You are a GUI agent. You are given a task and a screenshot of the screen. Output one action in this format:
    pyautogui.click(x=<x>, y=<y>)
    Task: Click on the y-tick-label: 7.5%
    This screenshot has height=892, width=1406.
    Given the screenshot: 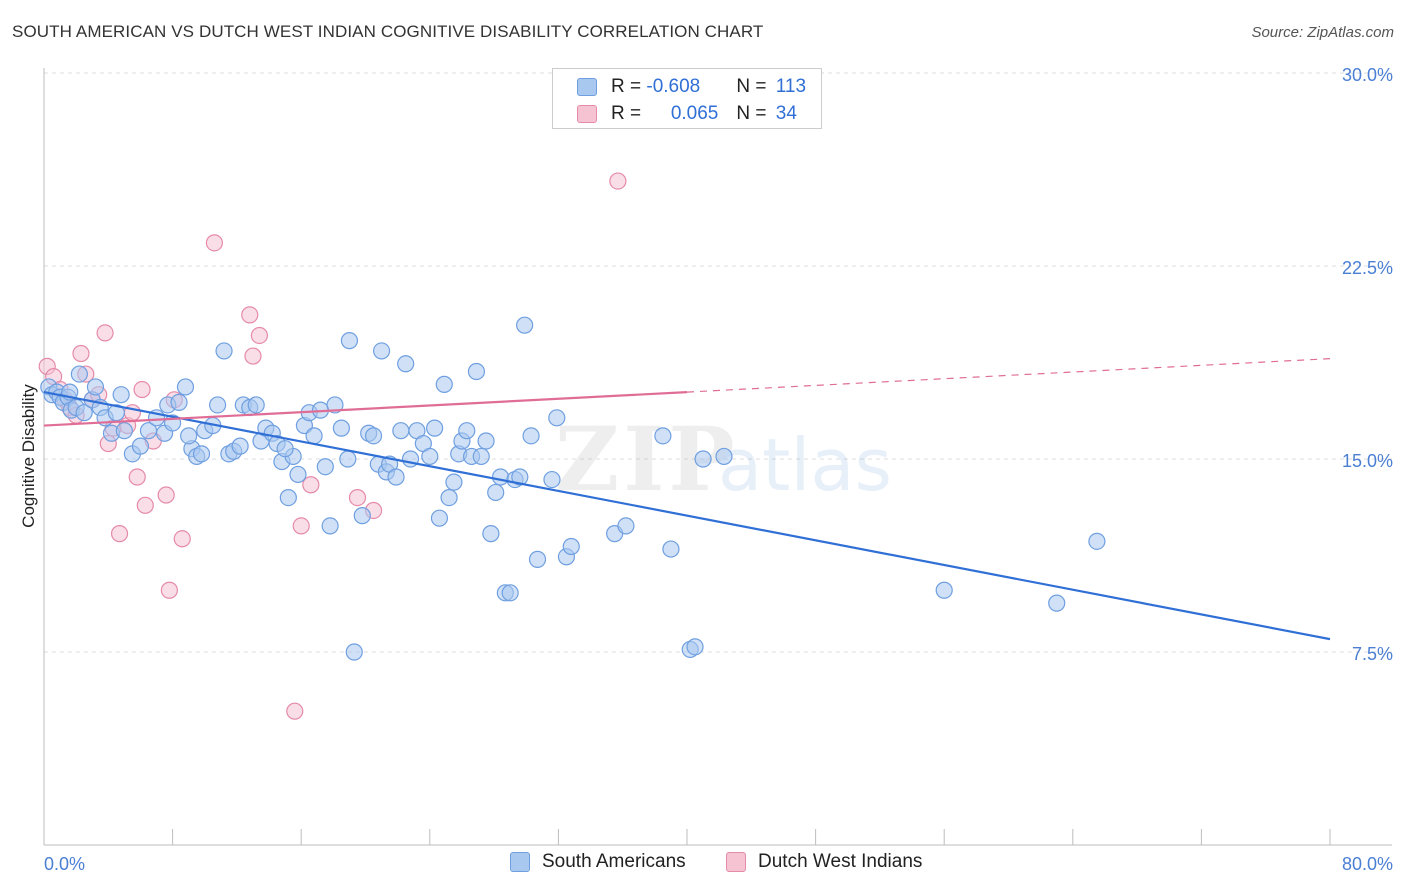 What is the action you would take?
    pyautogui.click(x=1372, y=654)
    